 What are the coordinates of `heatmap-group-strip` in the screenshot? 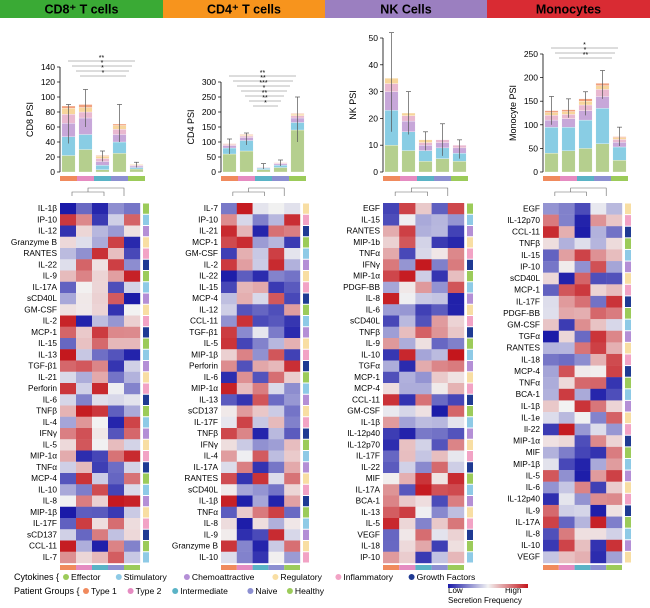 It's located at (100, 567).